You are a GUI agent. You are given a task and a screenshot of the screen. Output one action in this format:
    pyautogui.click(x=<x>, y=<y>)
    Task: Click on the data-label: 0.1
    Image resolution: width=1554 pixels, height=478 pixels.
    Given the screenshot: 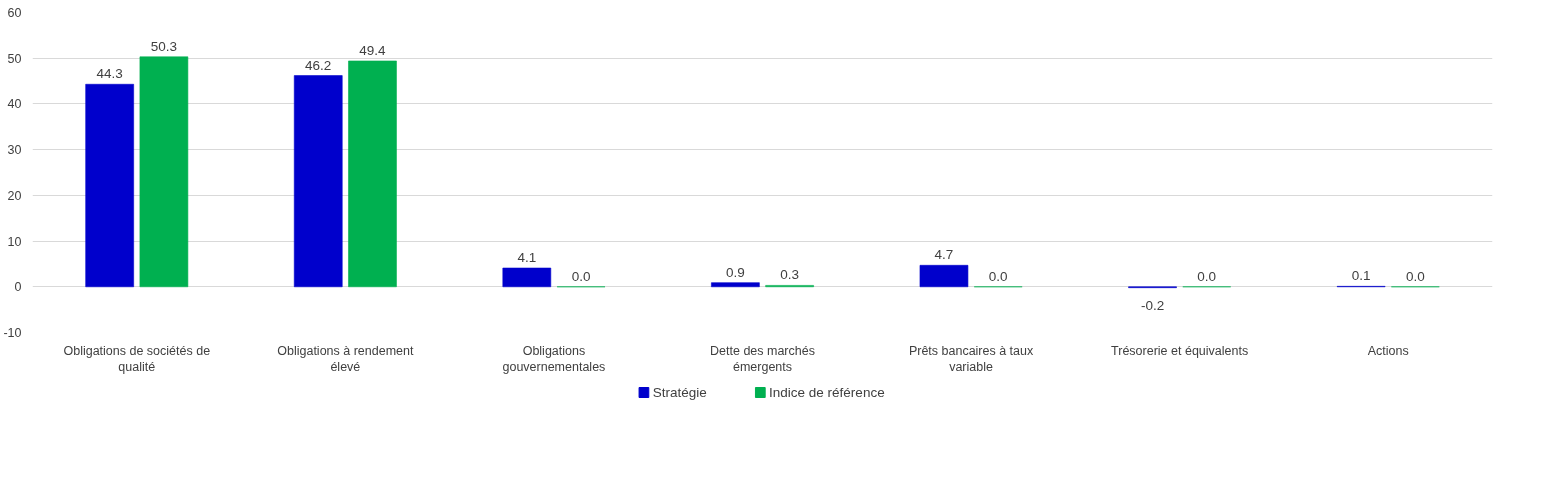 What is the action you would take?
    pyautogui.click(x=1361, y=276)
    